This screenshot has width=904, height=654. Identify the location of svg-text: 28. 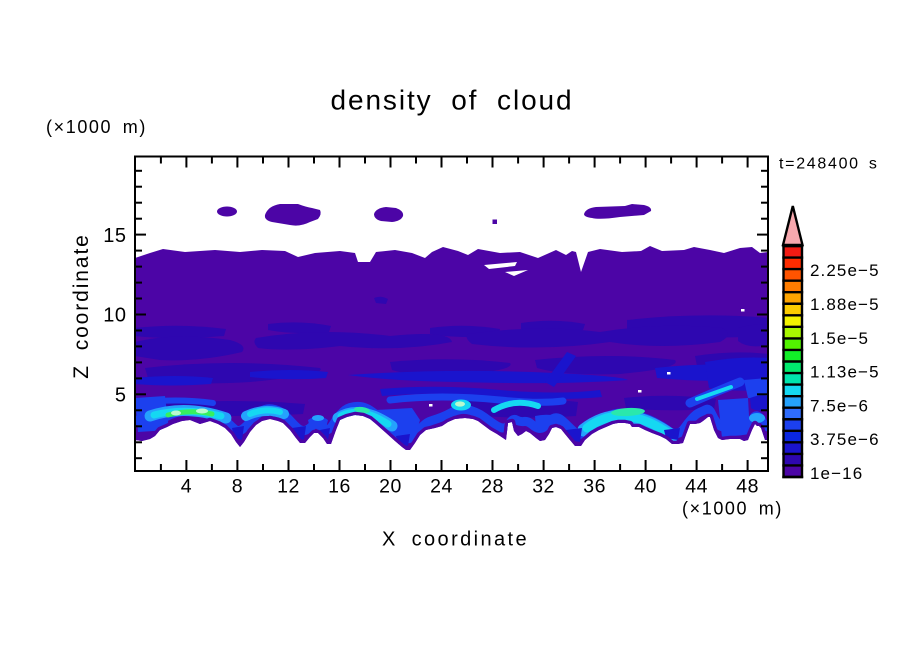
(492, 487).